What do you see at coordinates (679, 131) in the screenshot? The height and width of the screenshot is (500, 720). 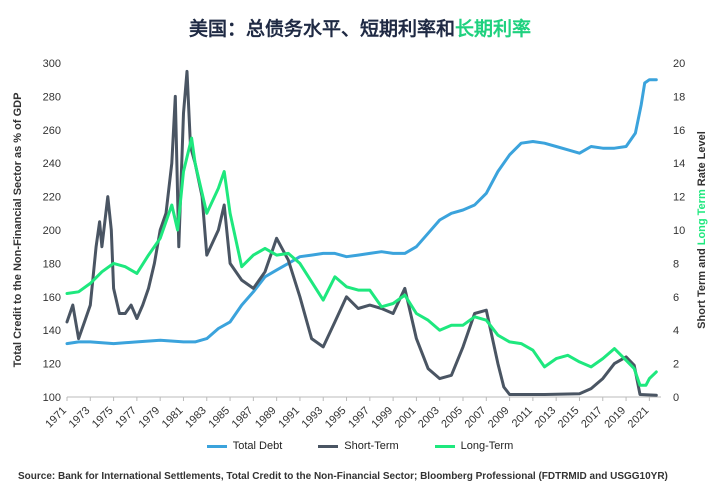 I see `y-right-tick-label: 16` at bounding box center [679, 131].